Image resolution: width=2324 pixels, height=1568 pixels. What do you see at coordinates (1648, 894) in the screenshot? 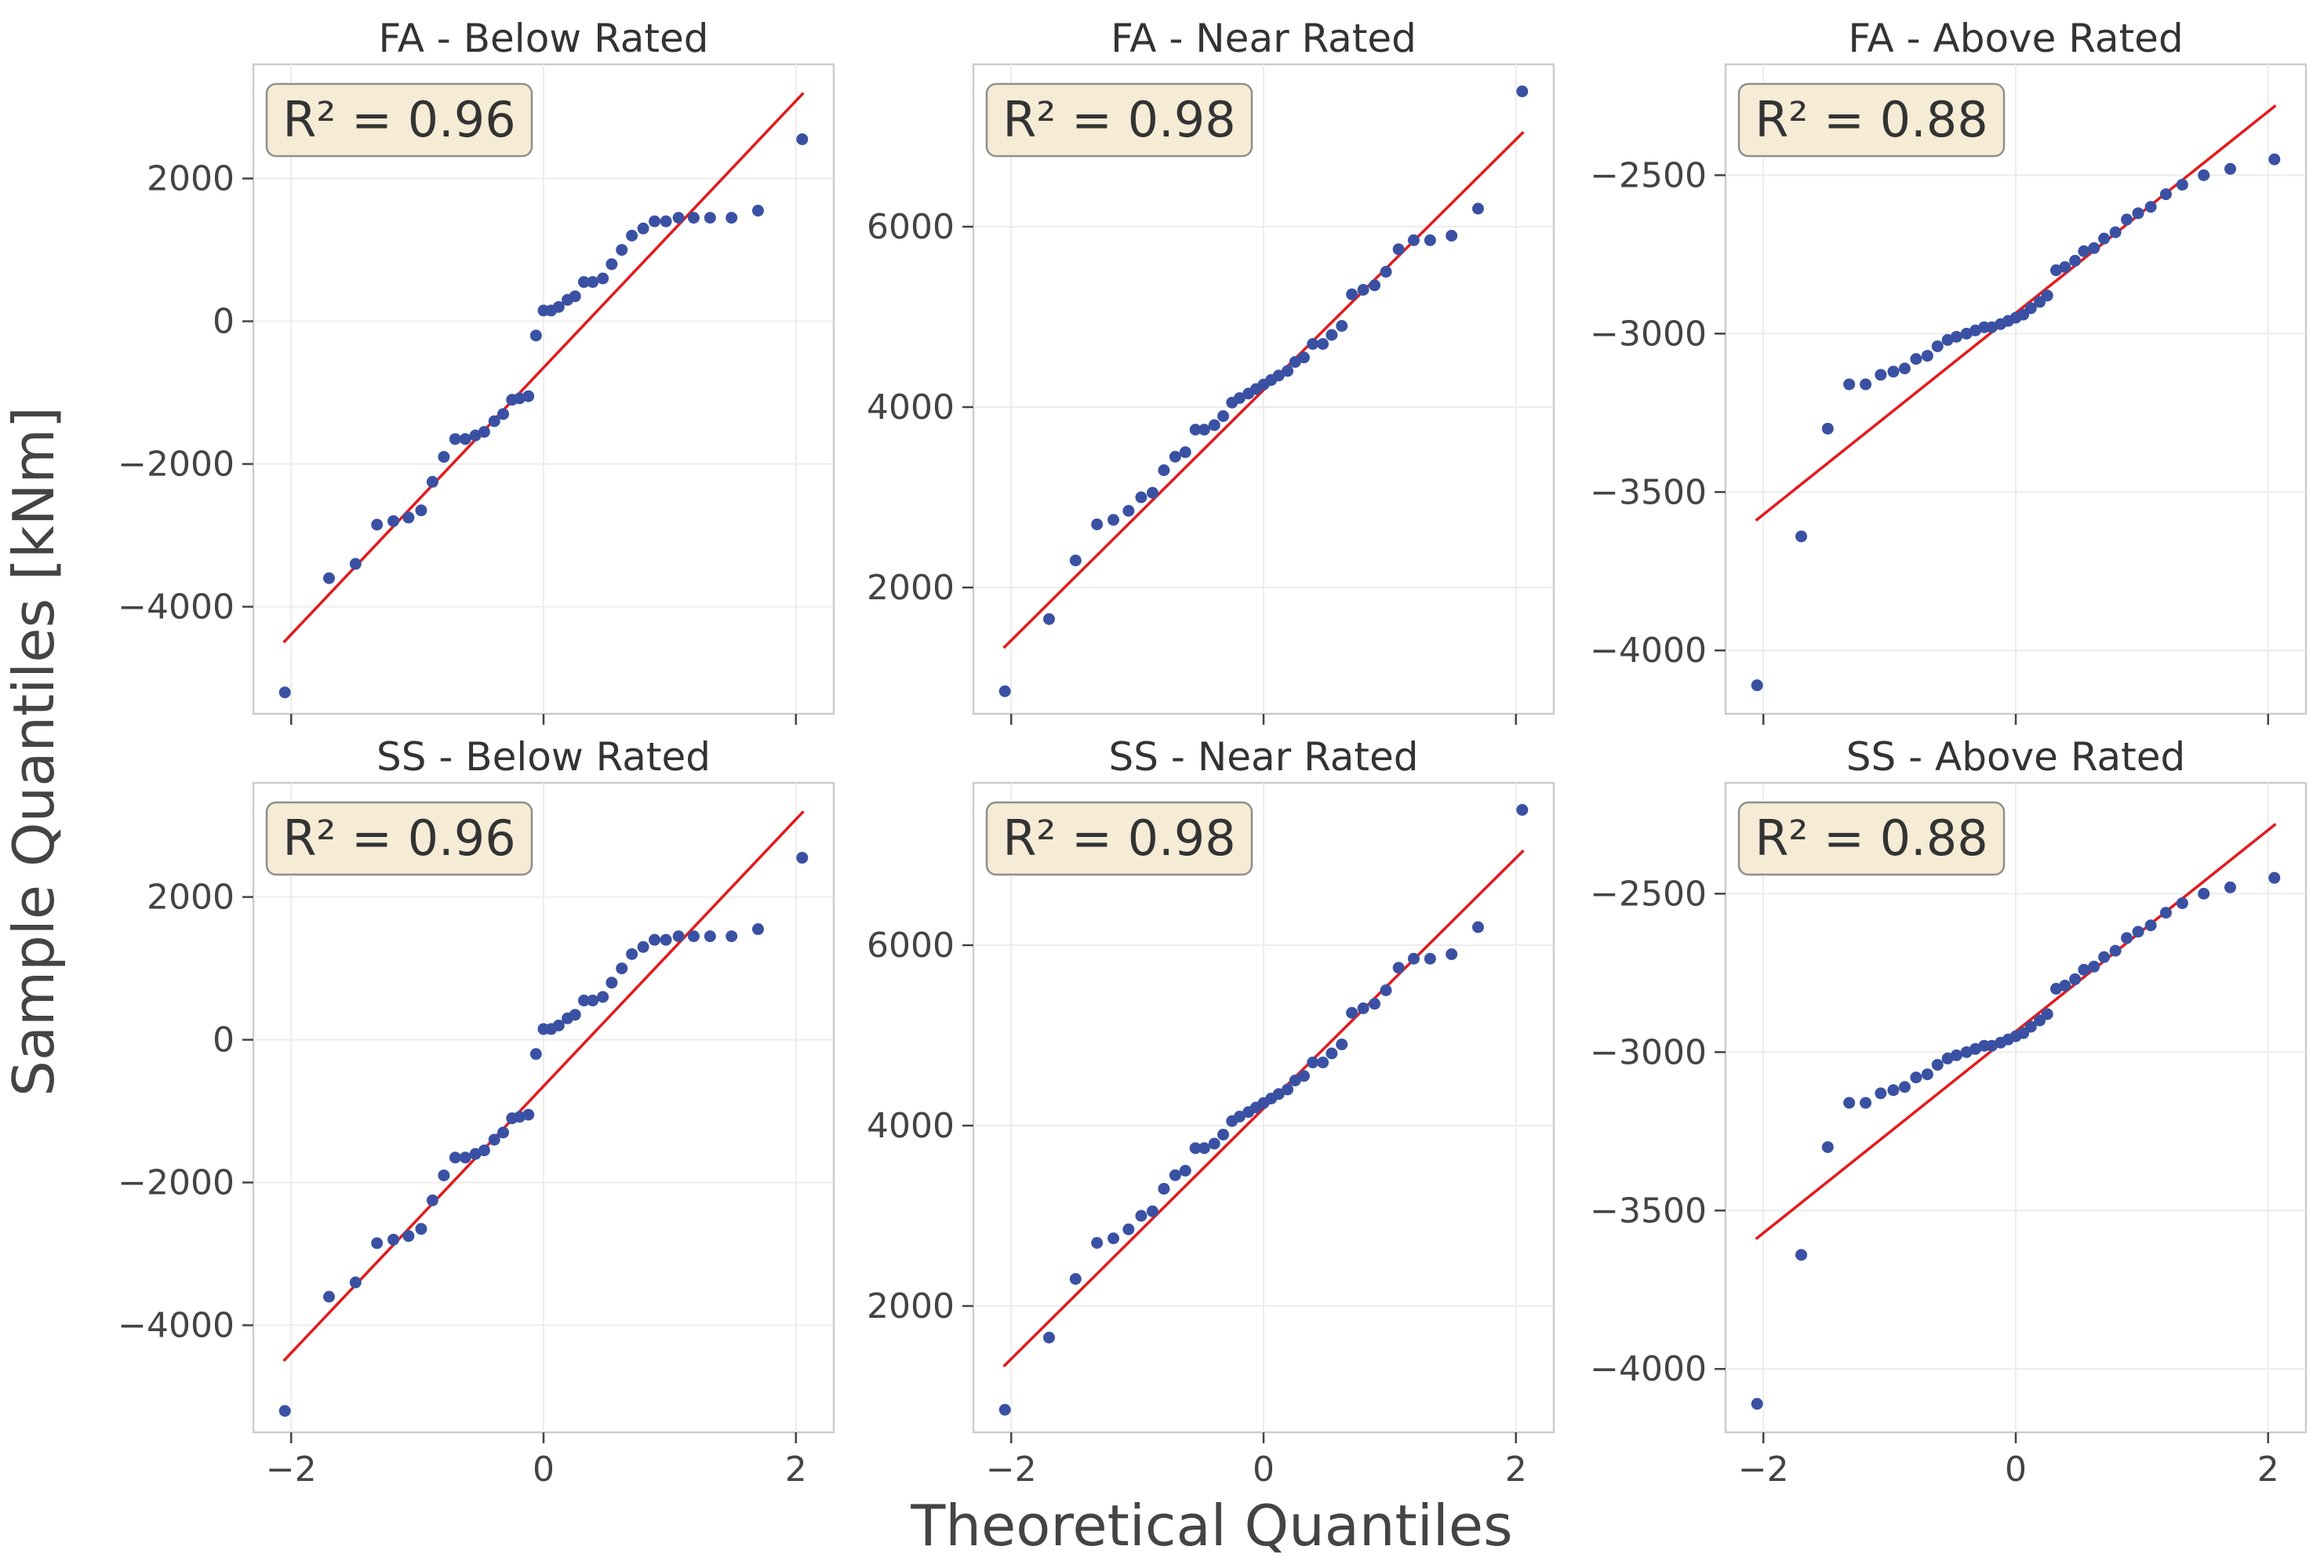
I see `y-tick-label: −2500` at bounding box center [1648, 894].